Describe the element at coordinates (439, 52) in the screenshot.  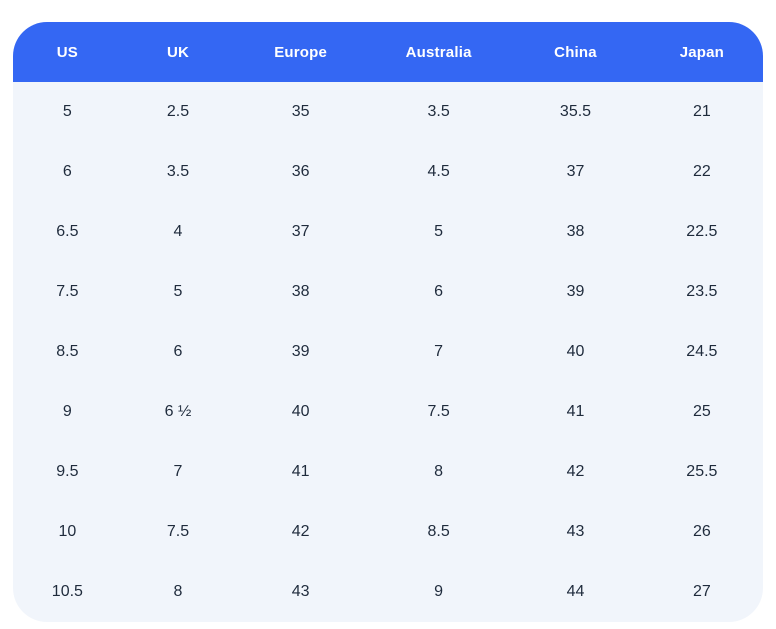
I see `column-header-australia: Australia` at that location.